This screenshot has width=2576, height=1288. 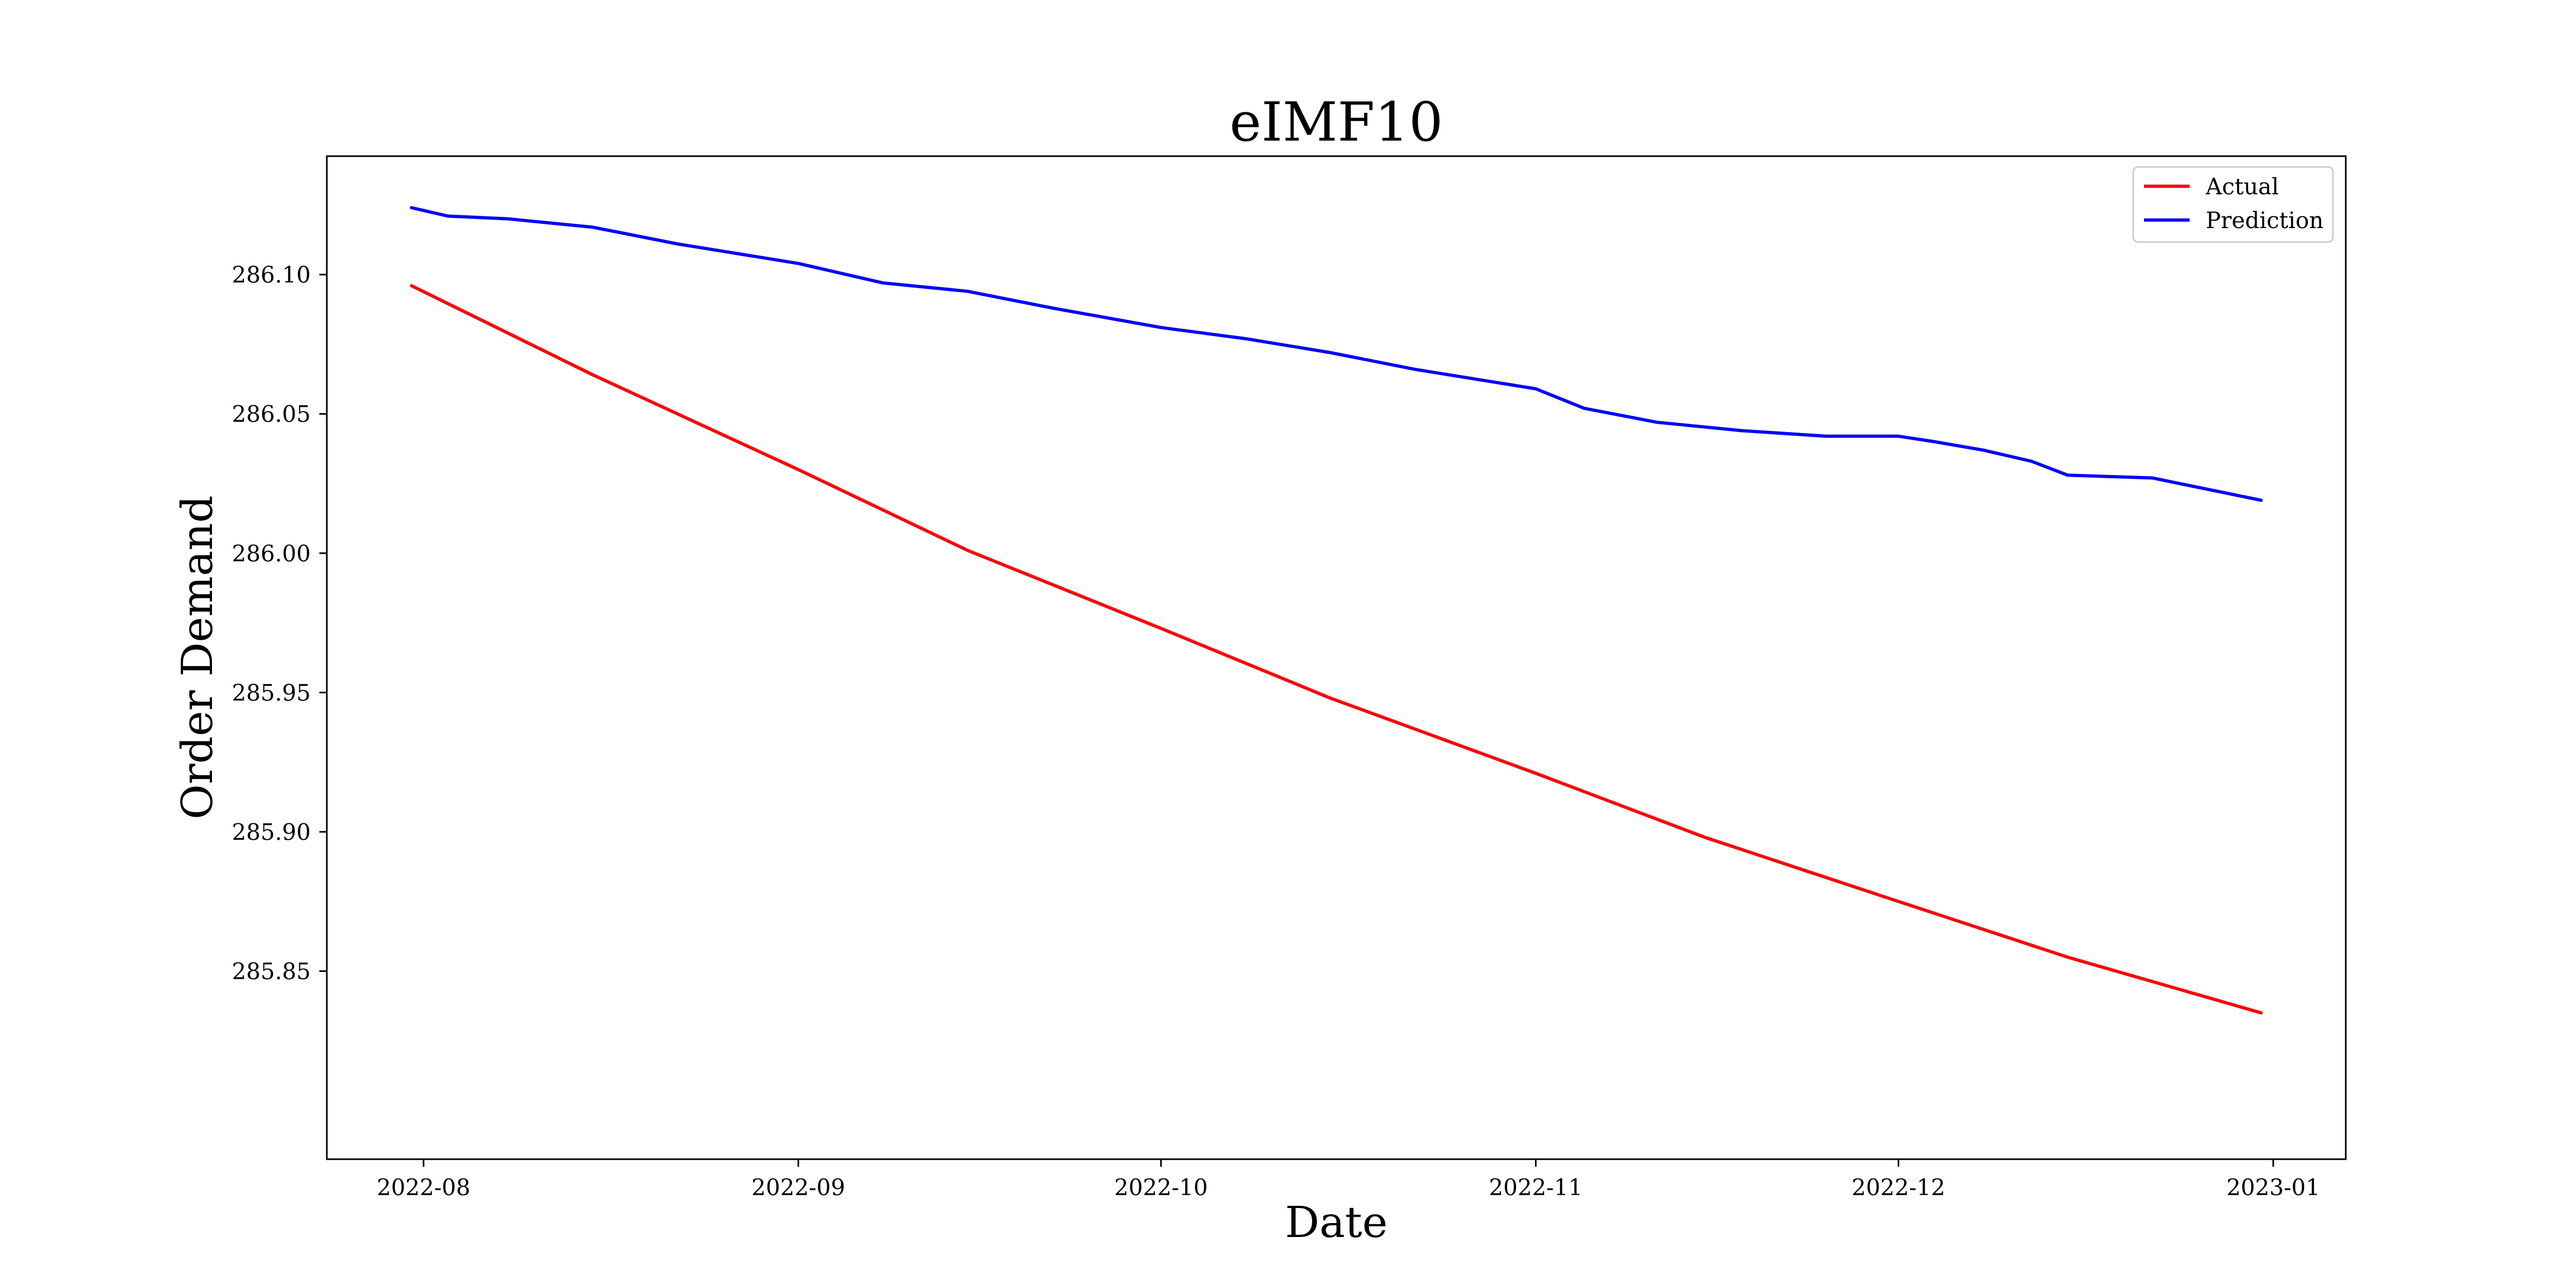 What do you see at coordinates (1336, 122) in the screenshot?
I see `chart-title: eIMF10` at bounding box center [1336, 122].